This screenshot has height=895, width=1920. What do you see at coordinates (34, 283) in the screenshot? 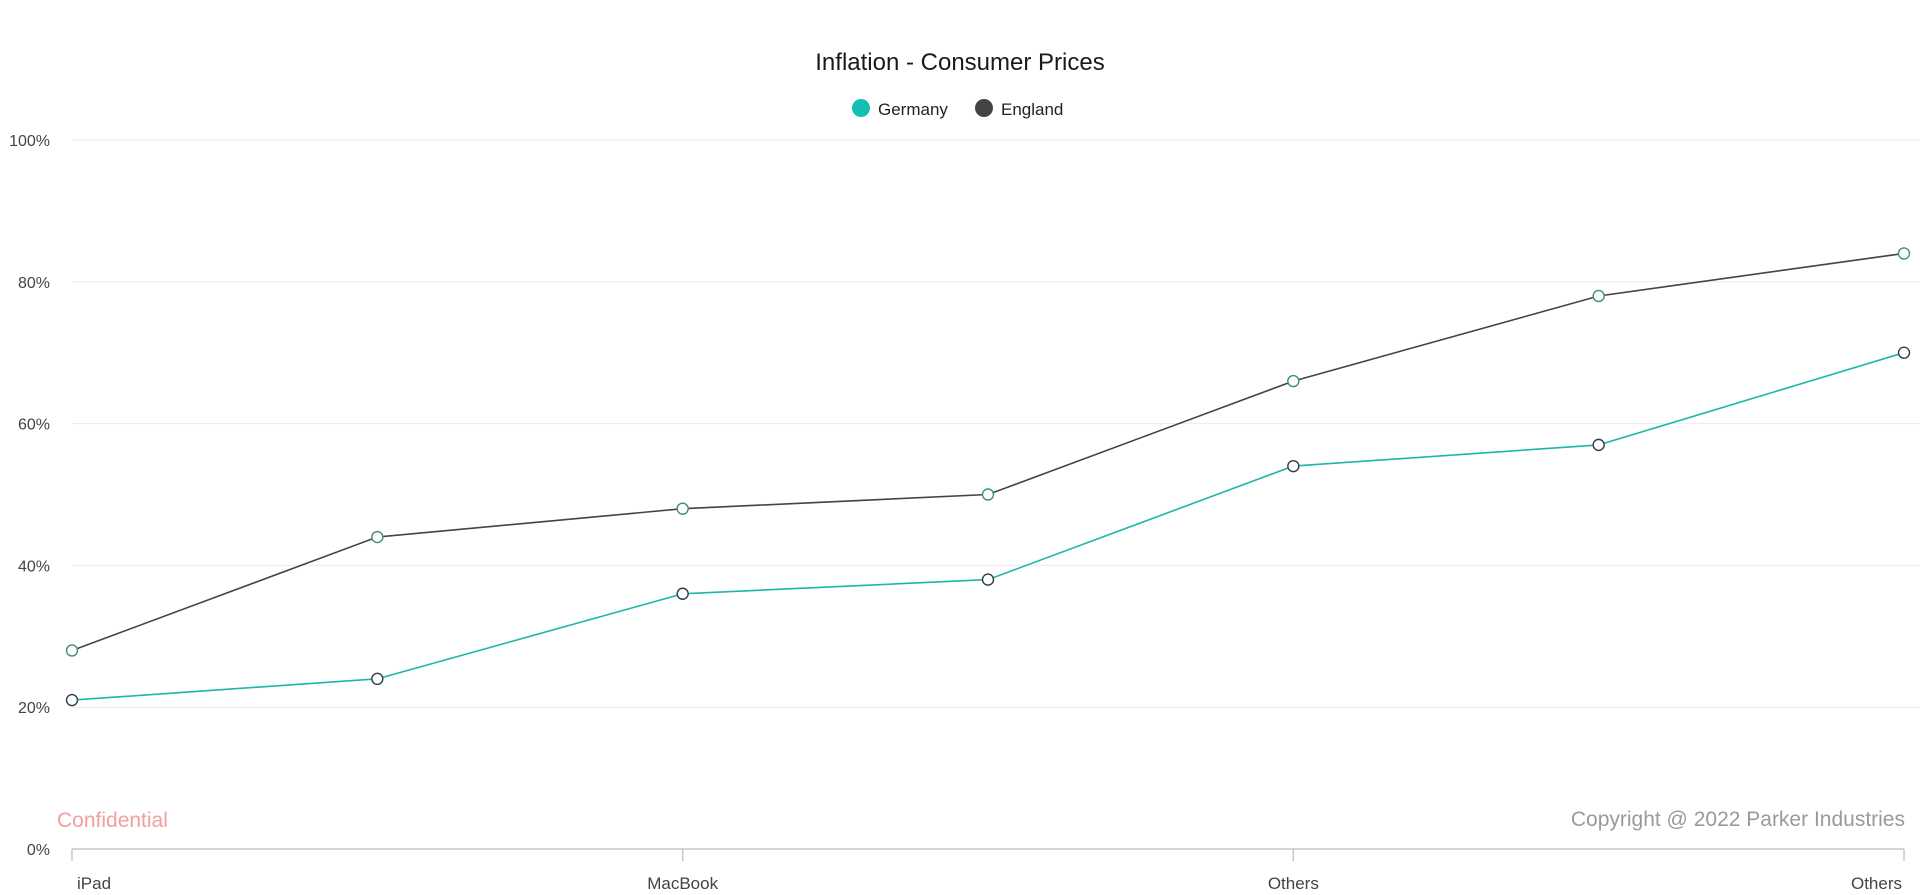
I see `y-tick-label: 80%` at bounding box center [34, 283].